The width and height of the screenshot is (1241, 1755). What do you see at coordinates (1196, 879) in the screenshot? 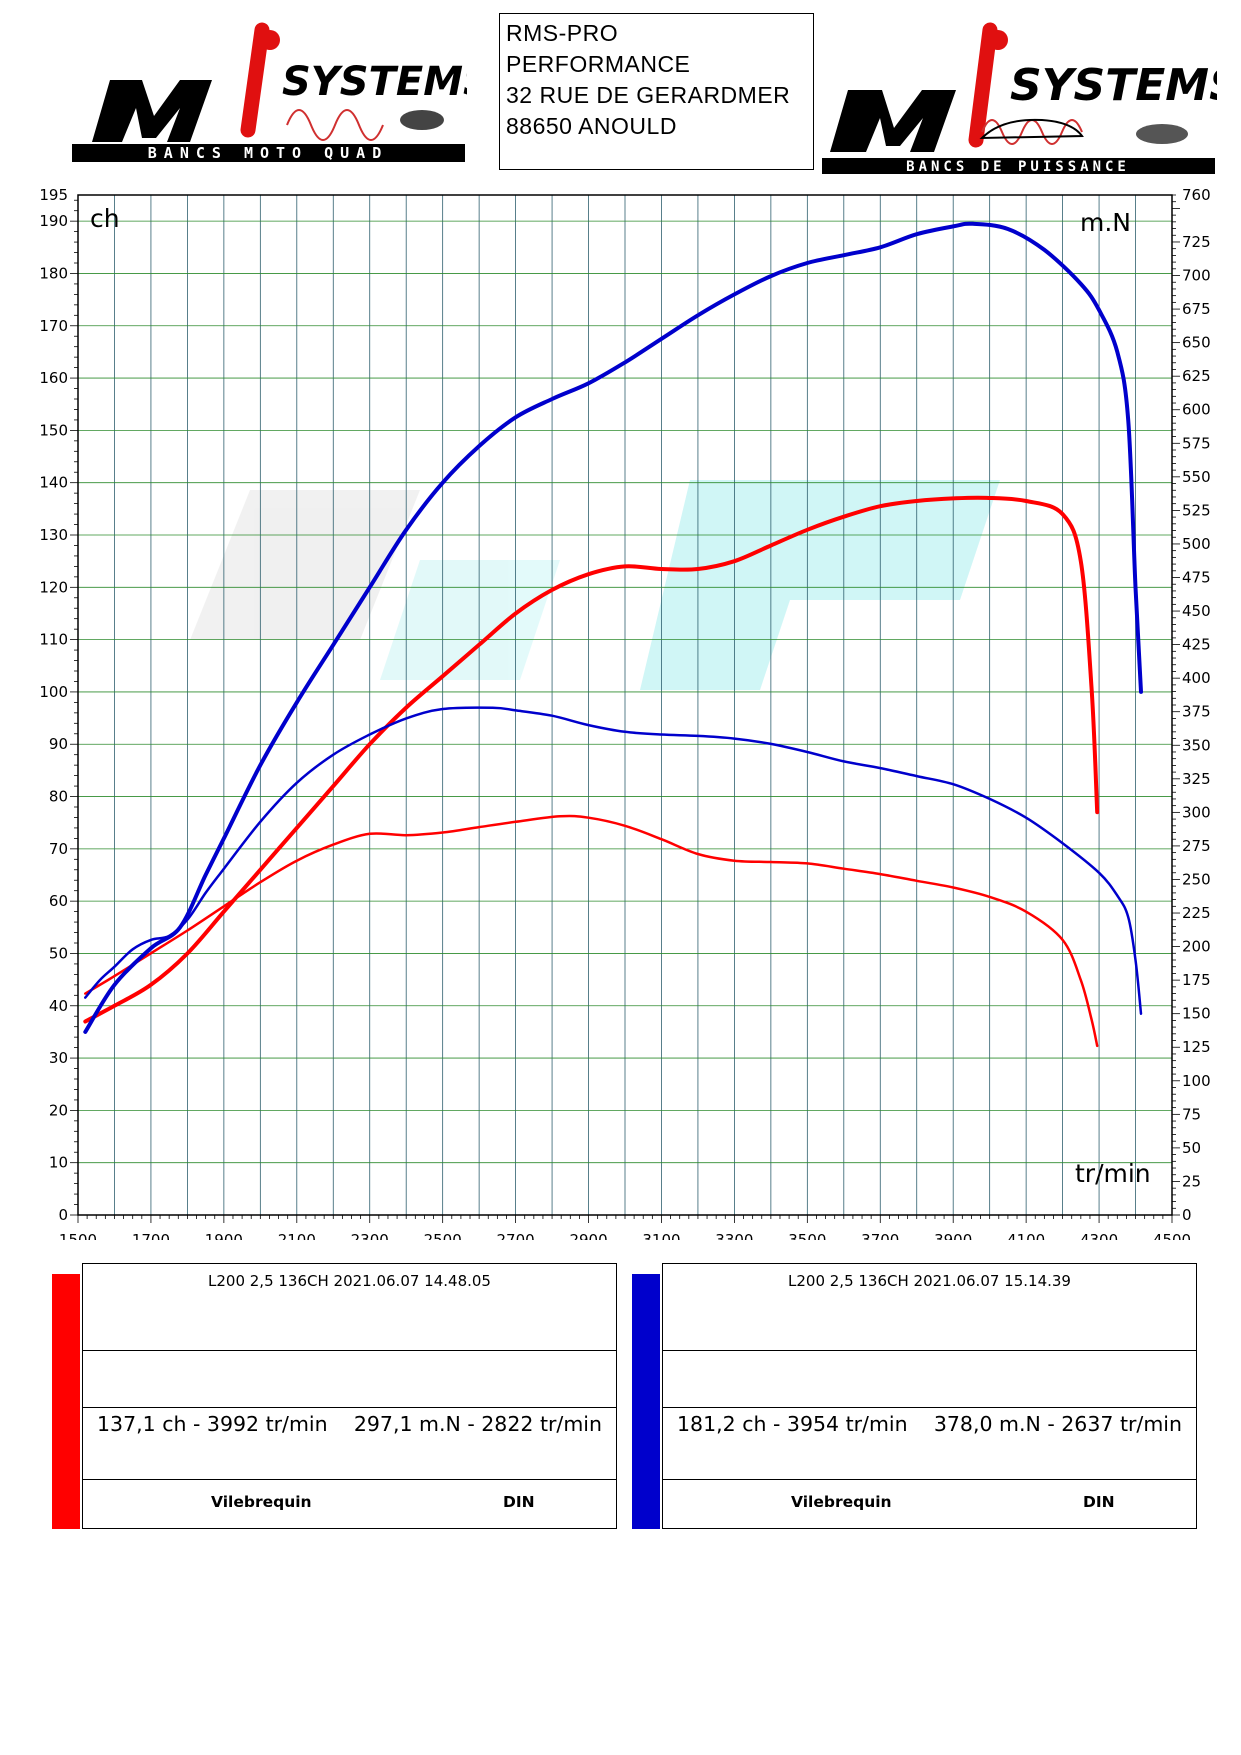
I see `y-right-tick-label: 250` at bounding box center [1196, 879].